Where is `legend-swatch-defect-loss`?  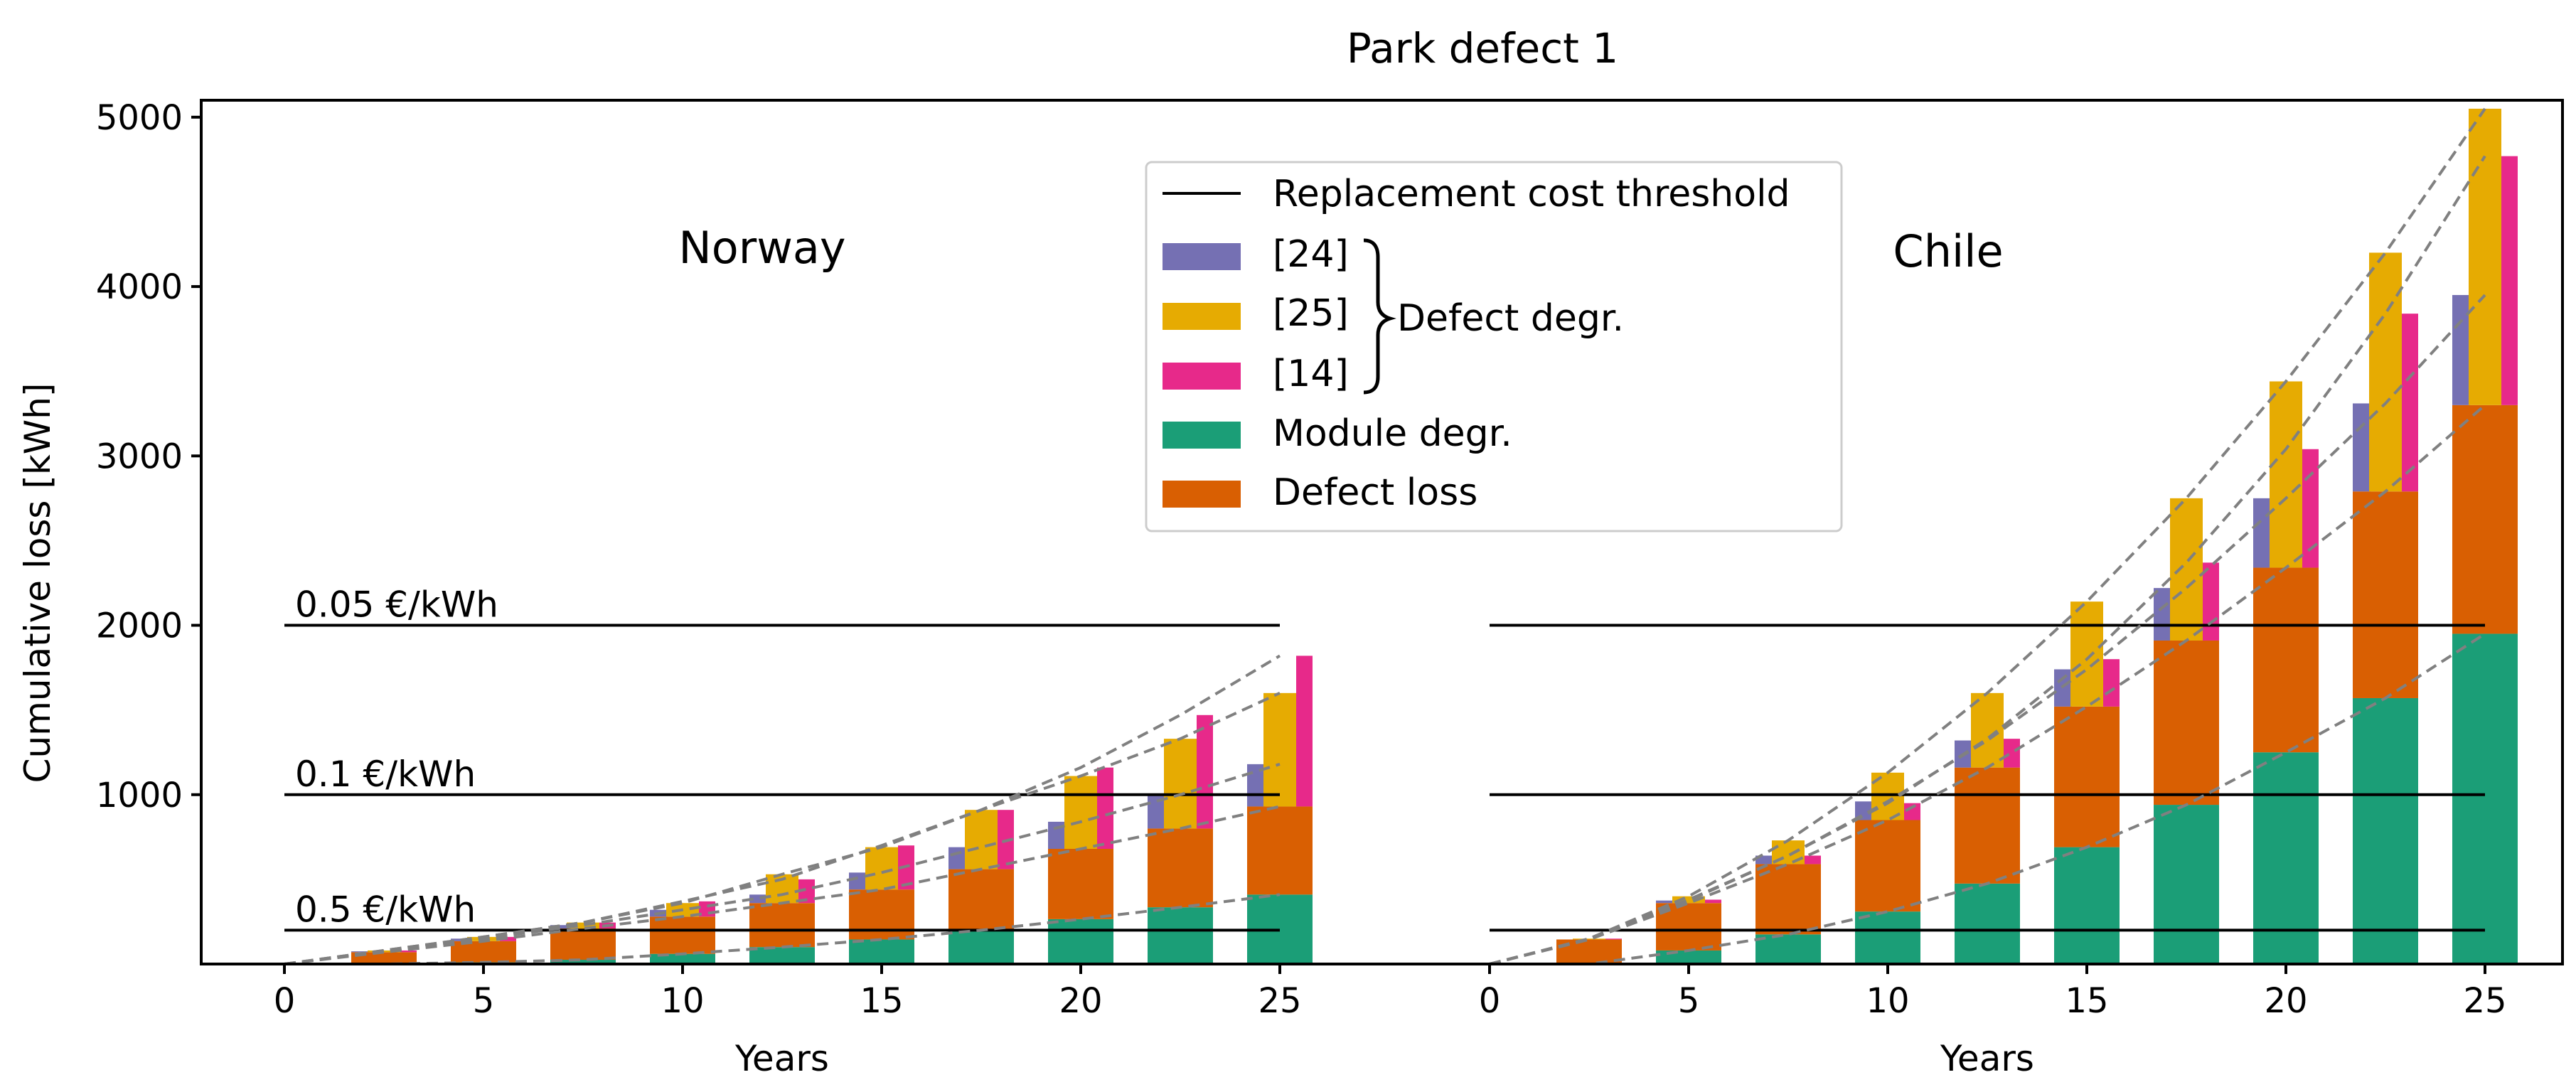
legend-swatch-defect-loss is located at coordinates (1202, 494).